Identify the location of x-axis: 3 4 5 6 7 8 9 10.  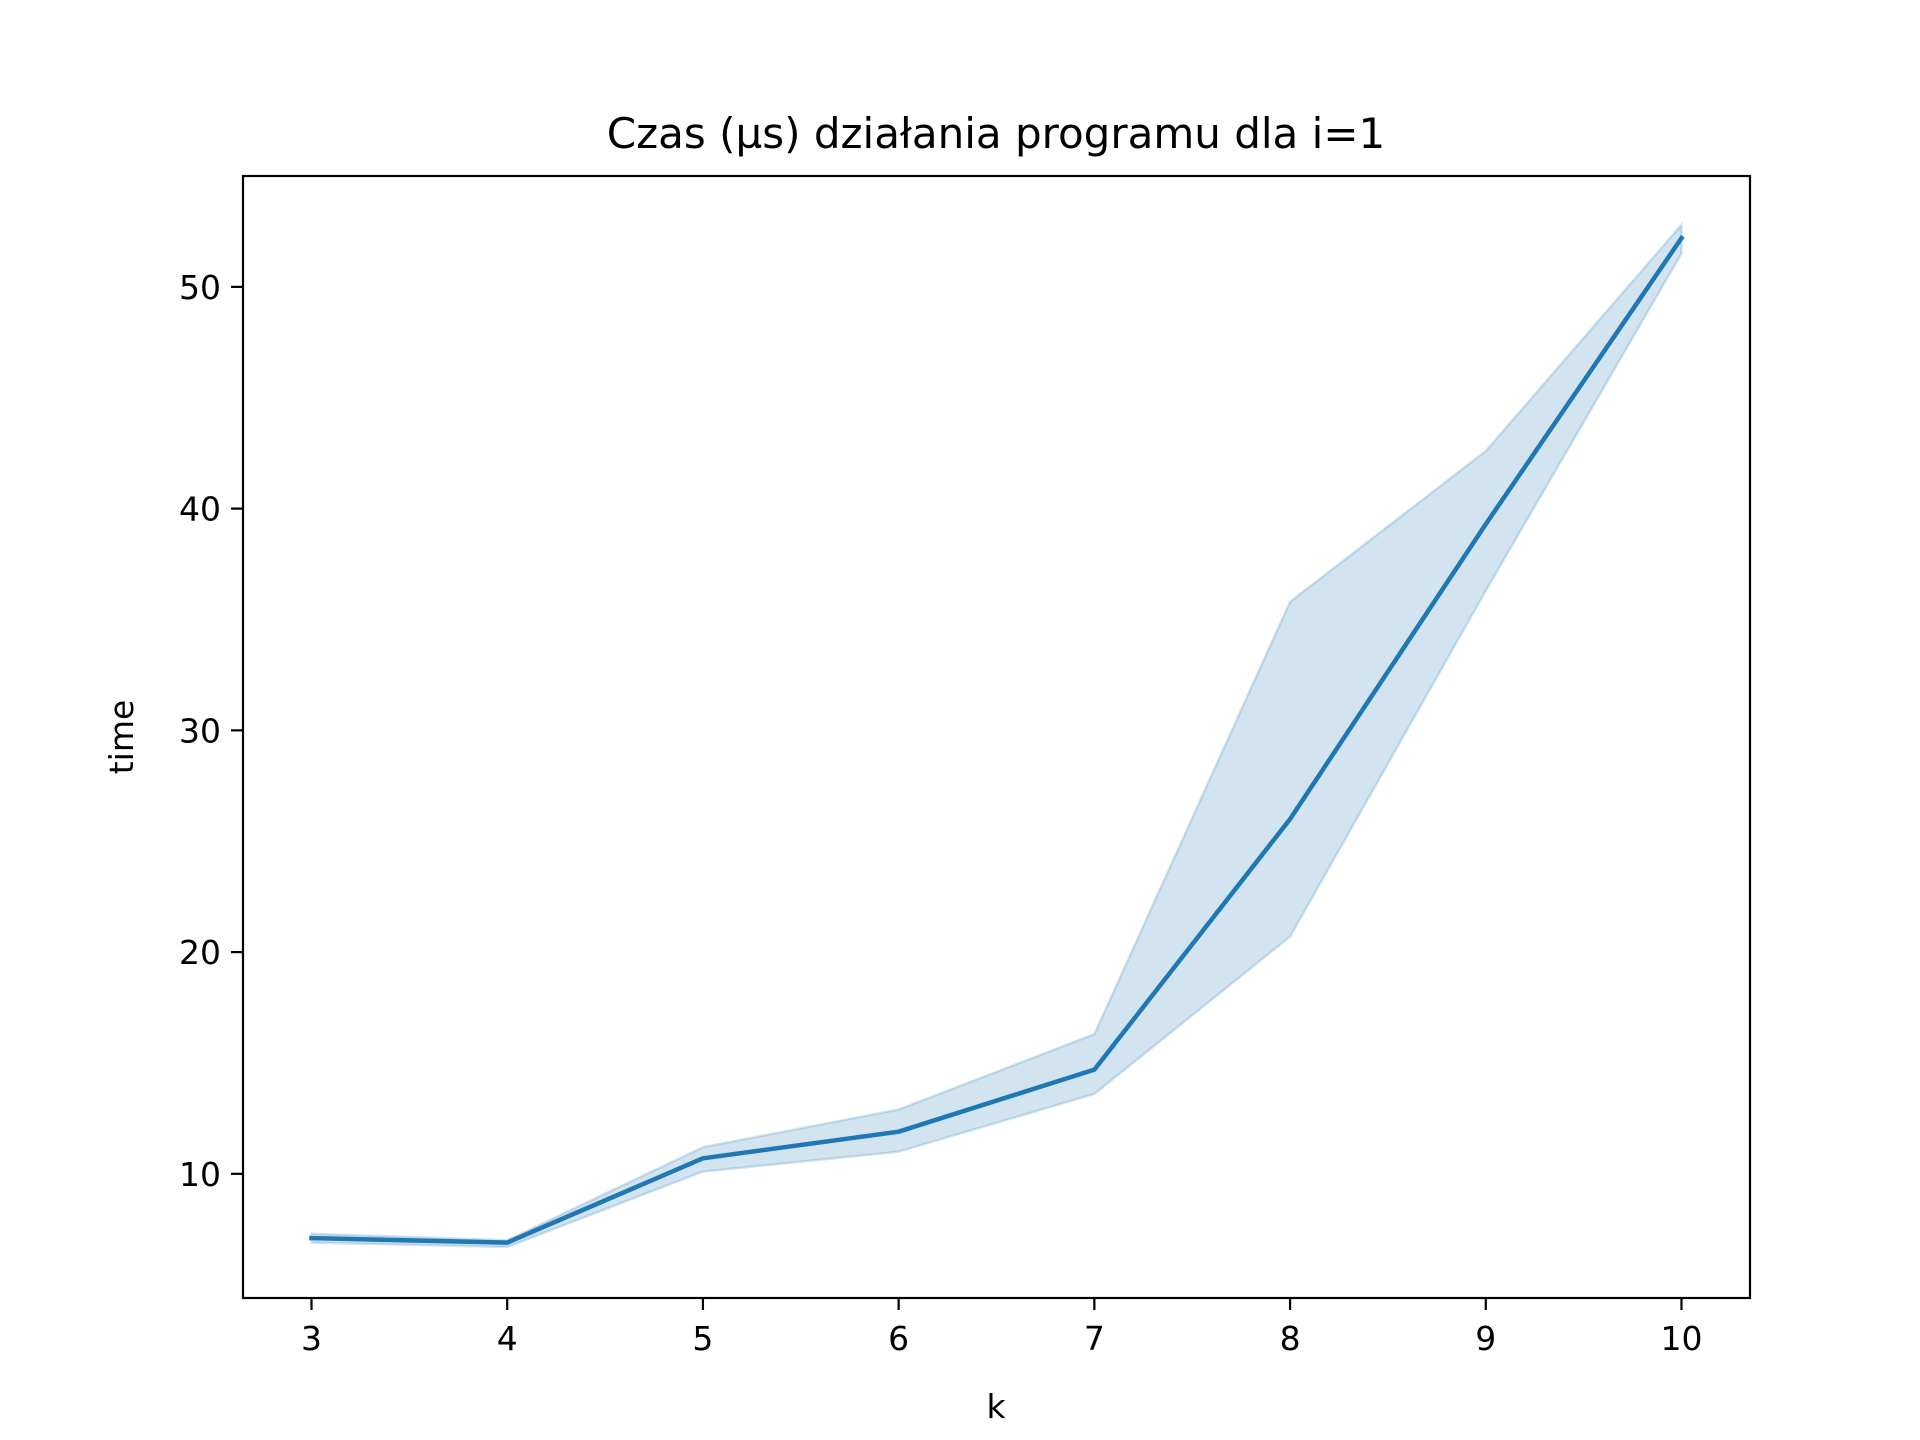
(1002, 1328).